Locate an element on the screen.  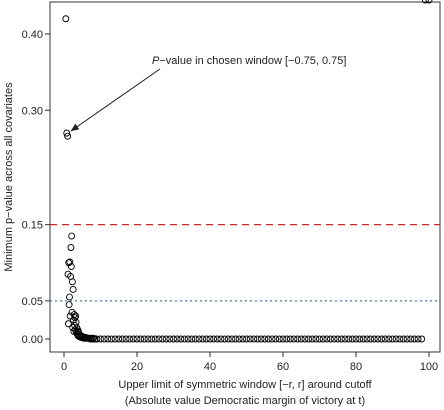
y-tick-label: 0.00 is located at coordinates (32, 340).